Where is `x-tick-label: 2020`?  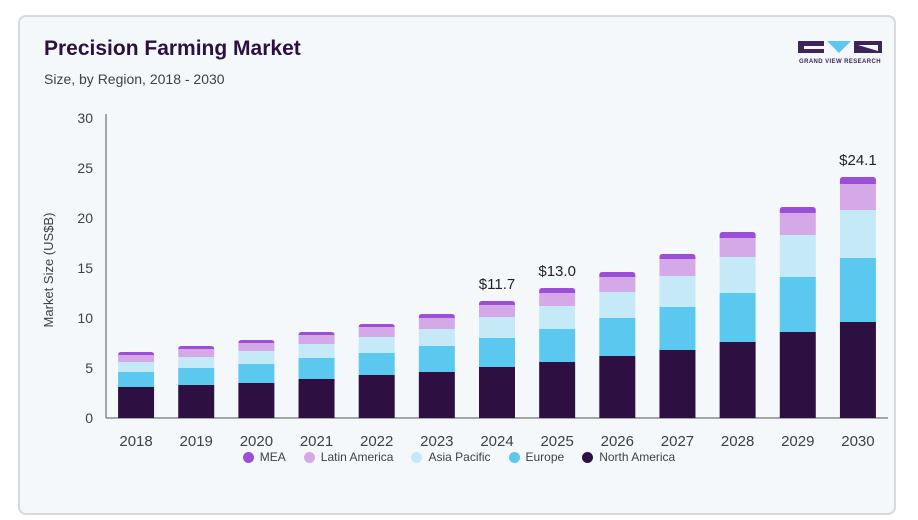 x-tick-label: 2020 is located at coordinates (256, 441).